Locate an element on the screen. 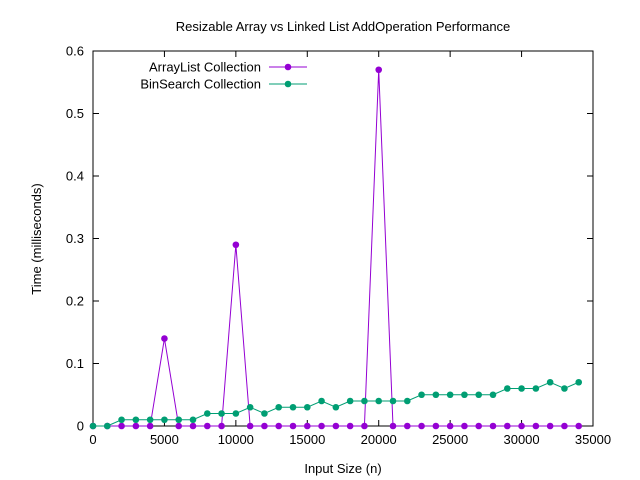  x-tick-label: 5000 is located at coordinates (164, 439).